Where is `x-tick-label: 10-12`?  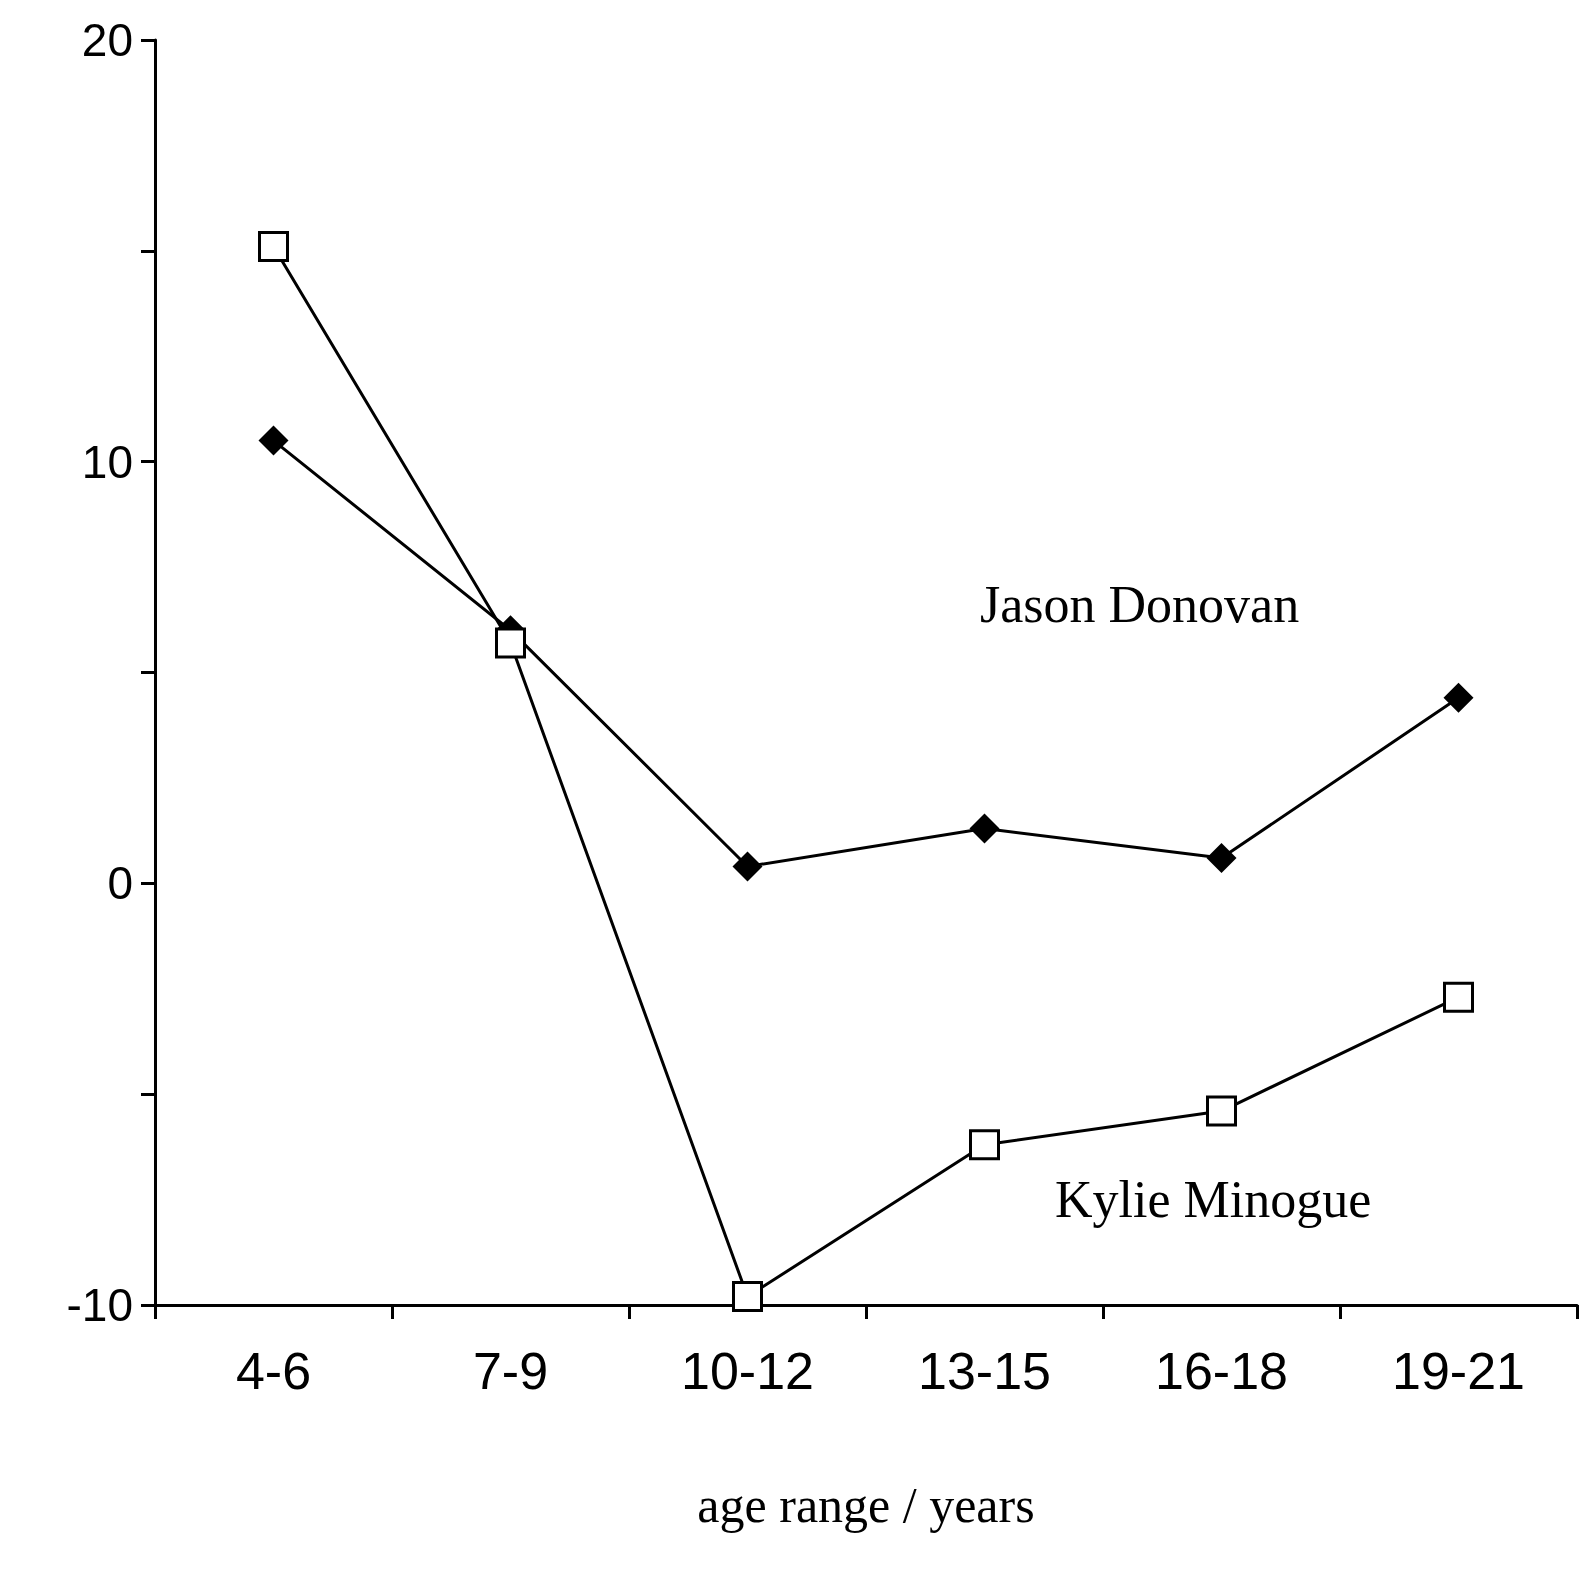
x-tick-label: 10-12 is located at coordinates (747, 1371).